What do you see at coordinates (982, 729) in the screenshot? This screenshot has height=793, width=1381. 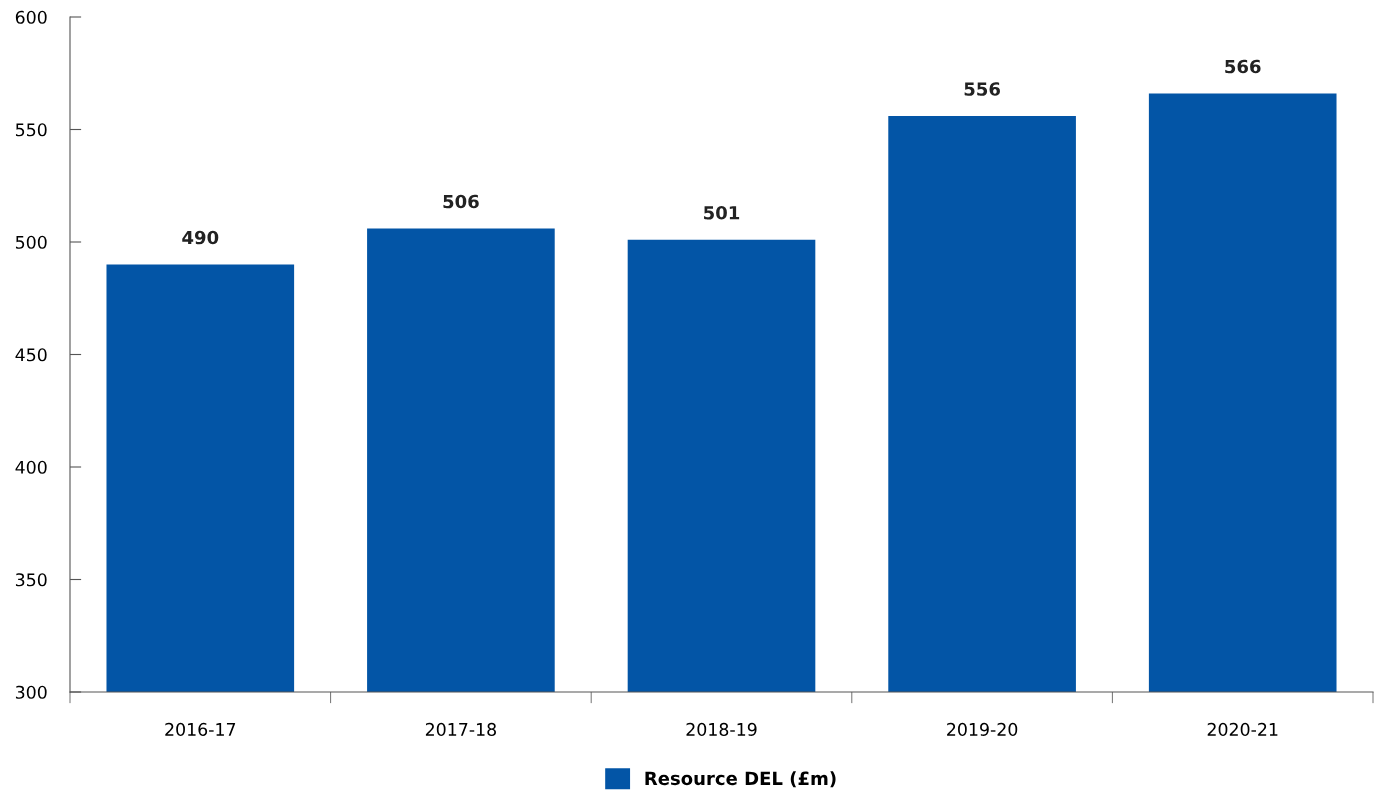 I see `x-tick-label: 2019-20` at bounding box center [982, 729].